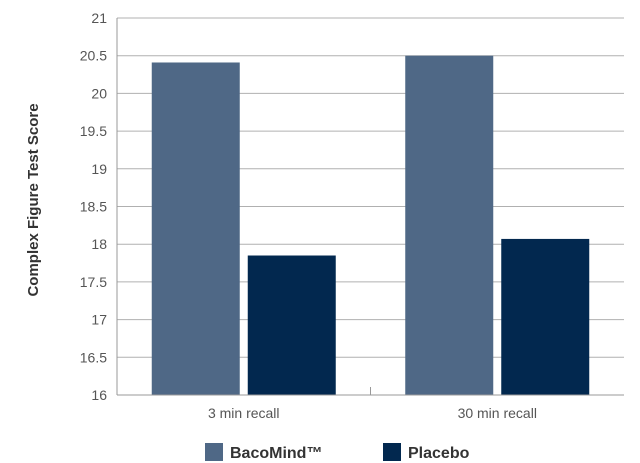  I want to click on y-tick-label: 20.5, so click(93, 56).